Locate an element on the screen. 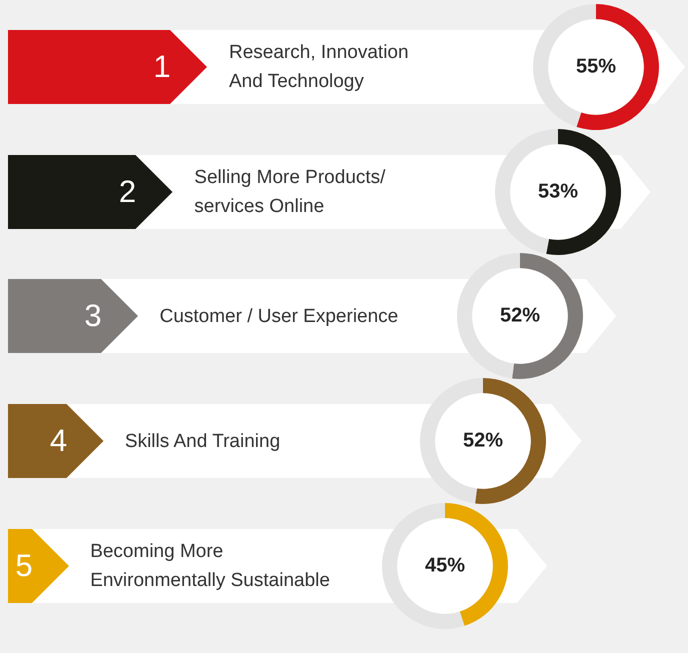 This screenshot has width=688, height=653. data-label: 45% is located at coordinates (445, 565).